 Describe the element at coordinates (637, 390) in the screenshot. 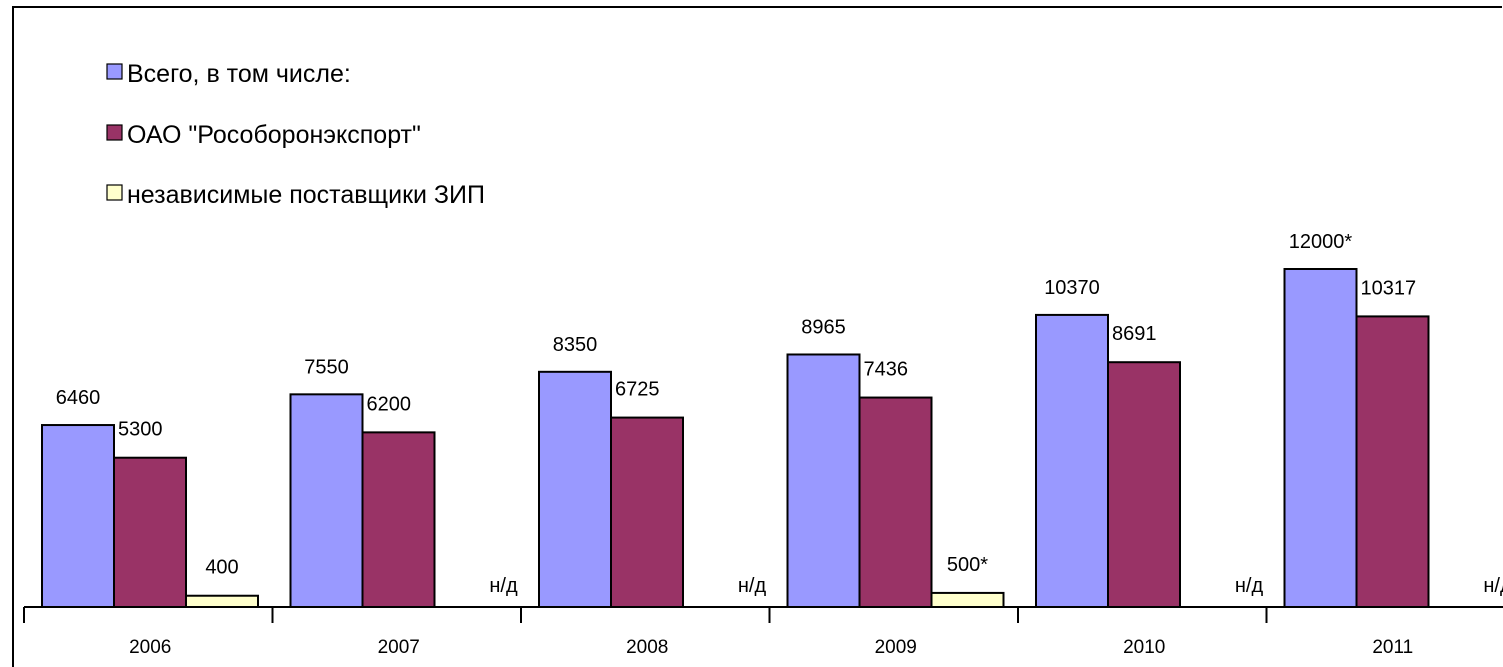

I see `data-label: 6725` at that location.